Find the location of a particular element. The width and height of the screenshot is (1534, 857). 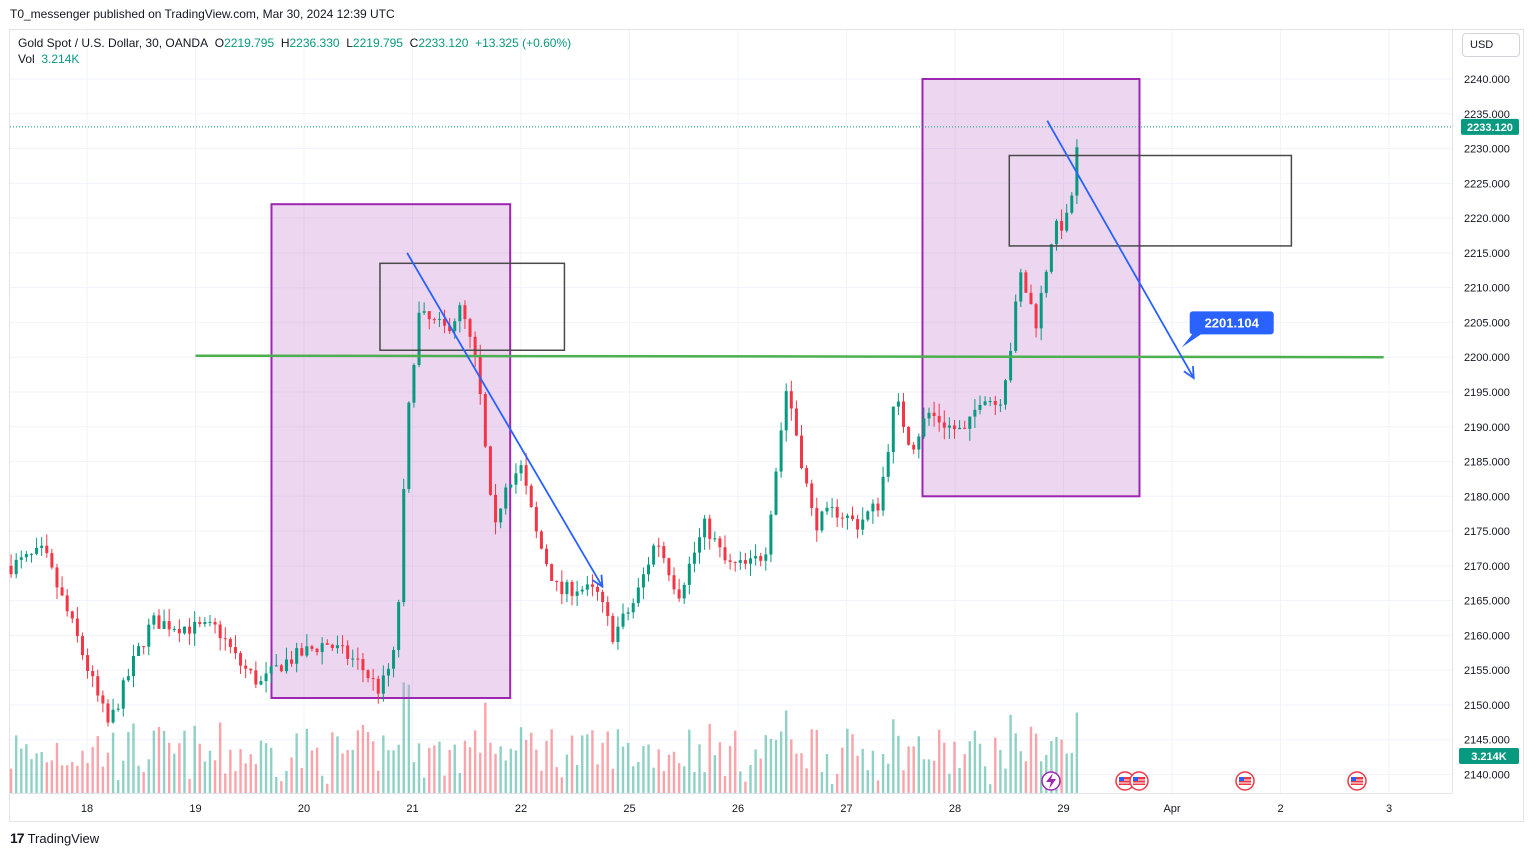

y-tick-label: 2190.000 is located at coordinates (1487, 428).